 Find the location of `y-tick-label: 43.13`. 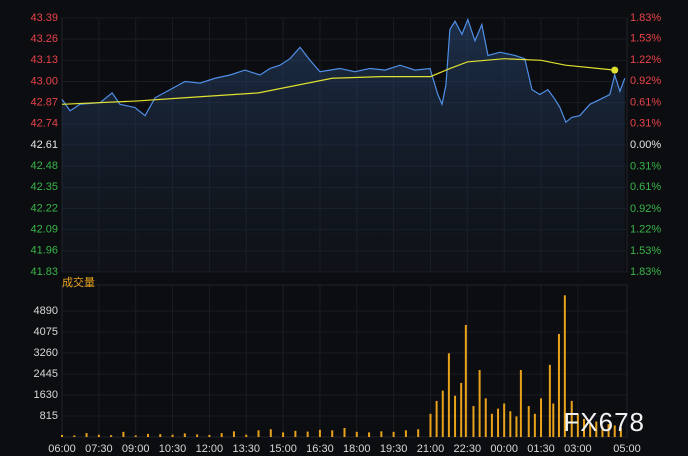

y-tick-label: 43.13 is located at coordinates (44, 60).